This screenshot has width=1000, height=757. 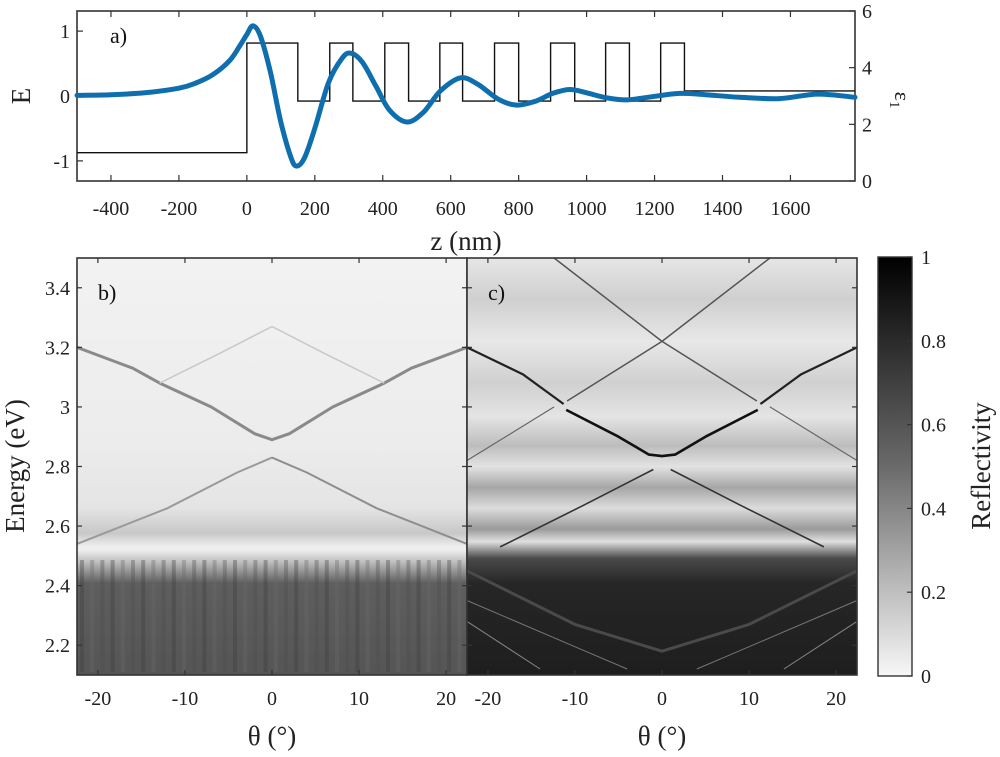 What do you see at coordinates (867, 182) in the screenshot?
I see `y-right-tick-label: 0` at bounding box center [867, 182].